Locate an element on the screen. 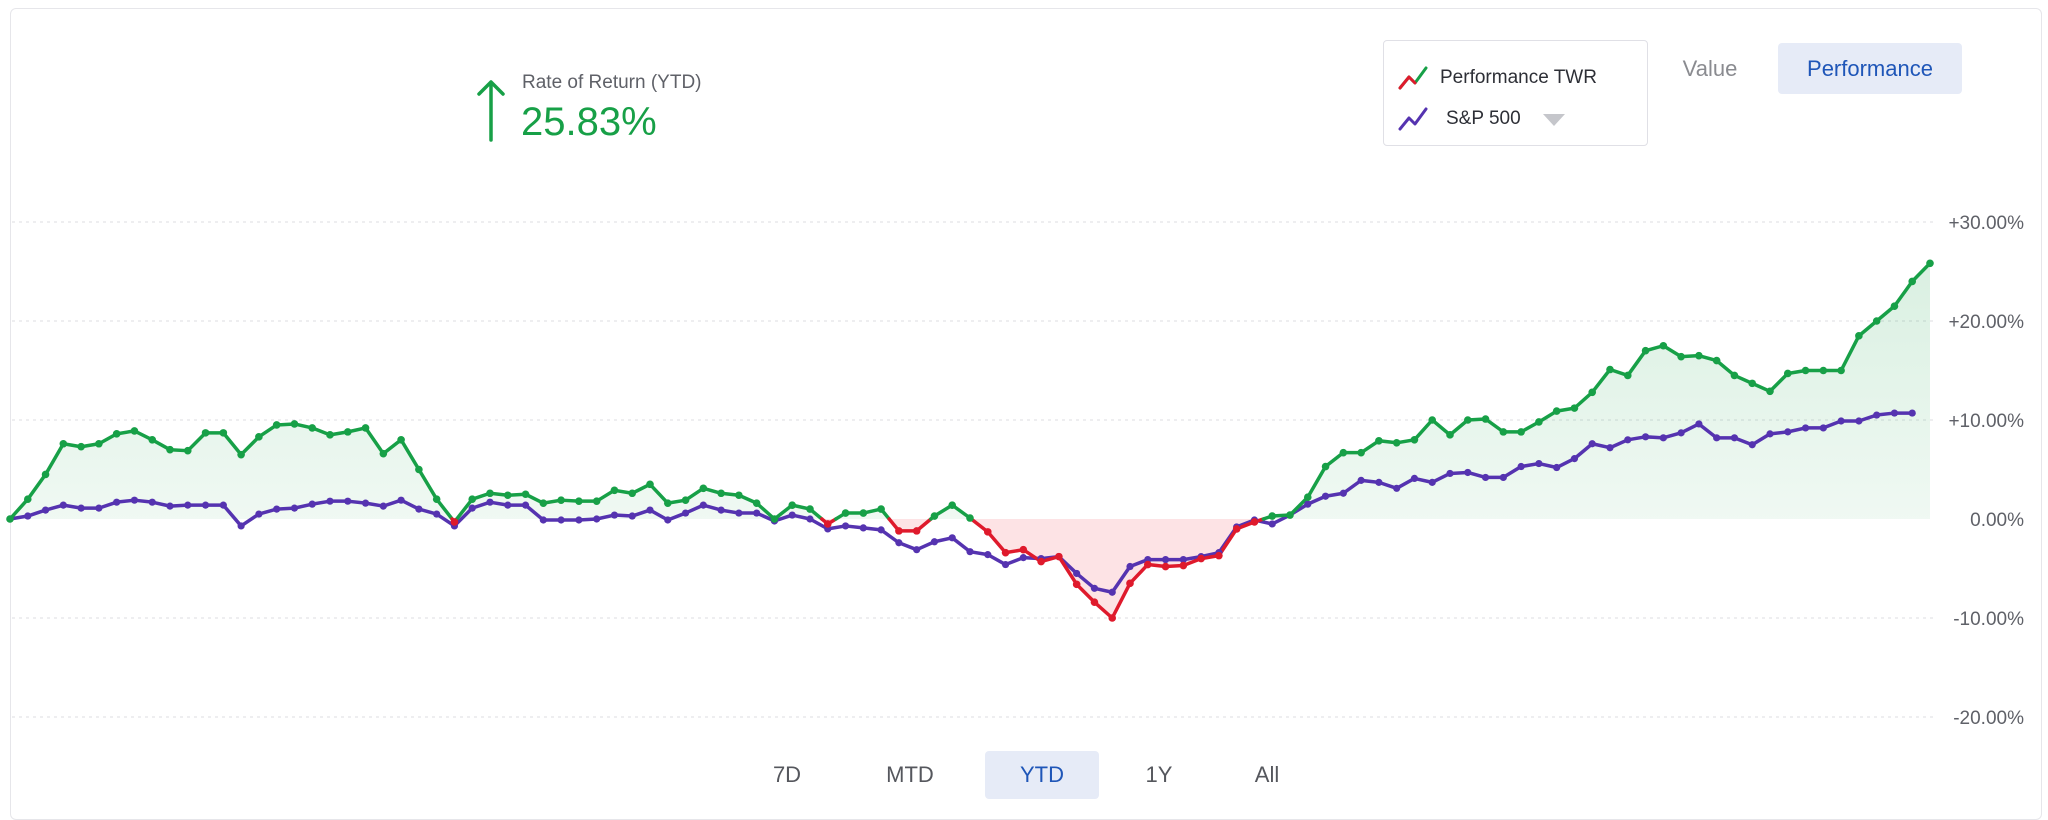 The image size is (2048, 820). rate-of-return-value: 25.83% is located at coordinates (589, 122).